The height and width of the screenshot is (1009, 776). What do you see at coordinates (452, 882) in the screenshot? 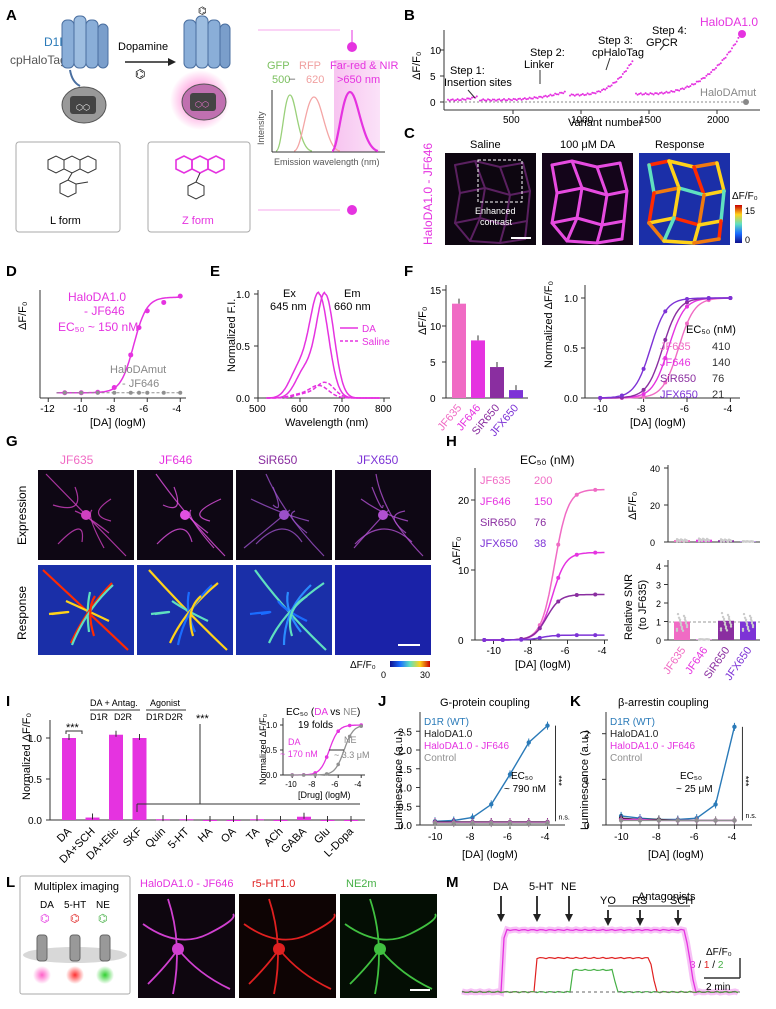
I see `panel-letter-m: M` at bounding box center [452, 882].